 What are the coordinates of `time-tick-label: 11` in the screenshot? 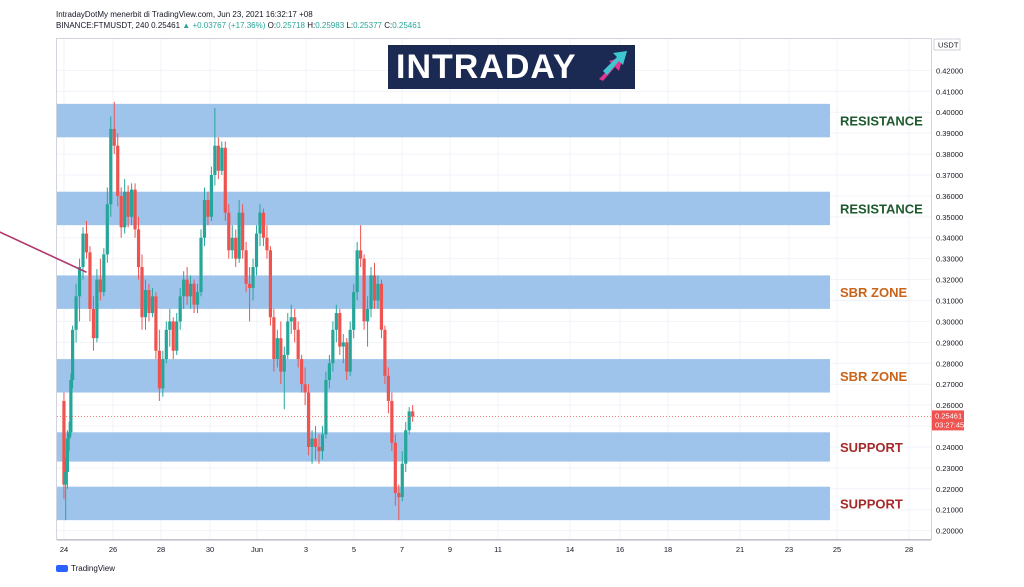 It's located at (498, 549).